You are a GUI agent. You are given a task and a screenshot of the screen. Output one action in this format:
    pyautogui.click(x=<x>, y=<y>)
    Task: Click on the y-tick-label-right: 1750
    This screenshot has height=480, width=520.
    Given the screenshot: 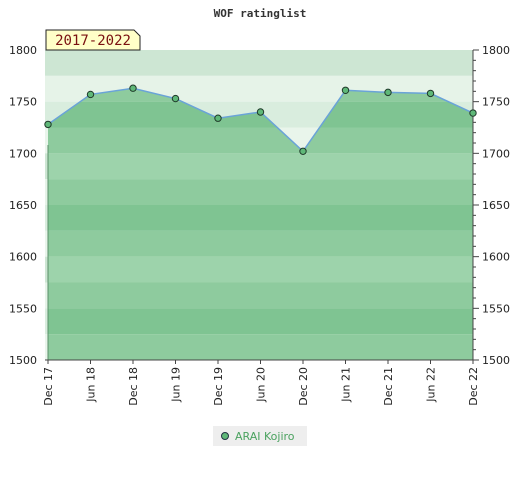 What is the action you would take?
    pyautogui.click(x=496, y=102)
    